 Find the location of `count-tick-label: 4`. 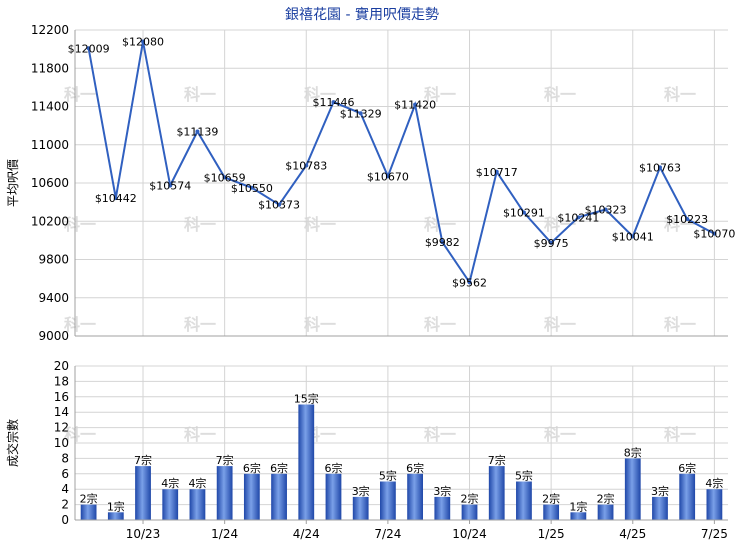

count-tick-label: 4 is located at coordinates (65, 489).